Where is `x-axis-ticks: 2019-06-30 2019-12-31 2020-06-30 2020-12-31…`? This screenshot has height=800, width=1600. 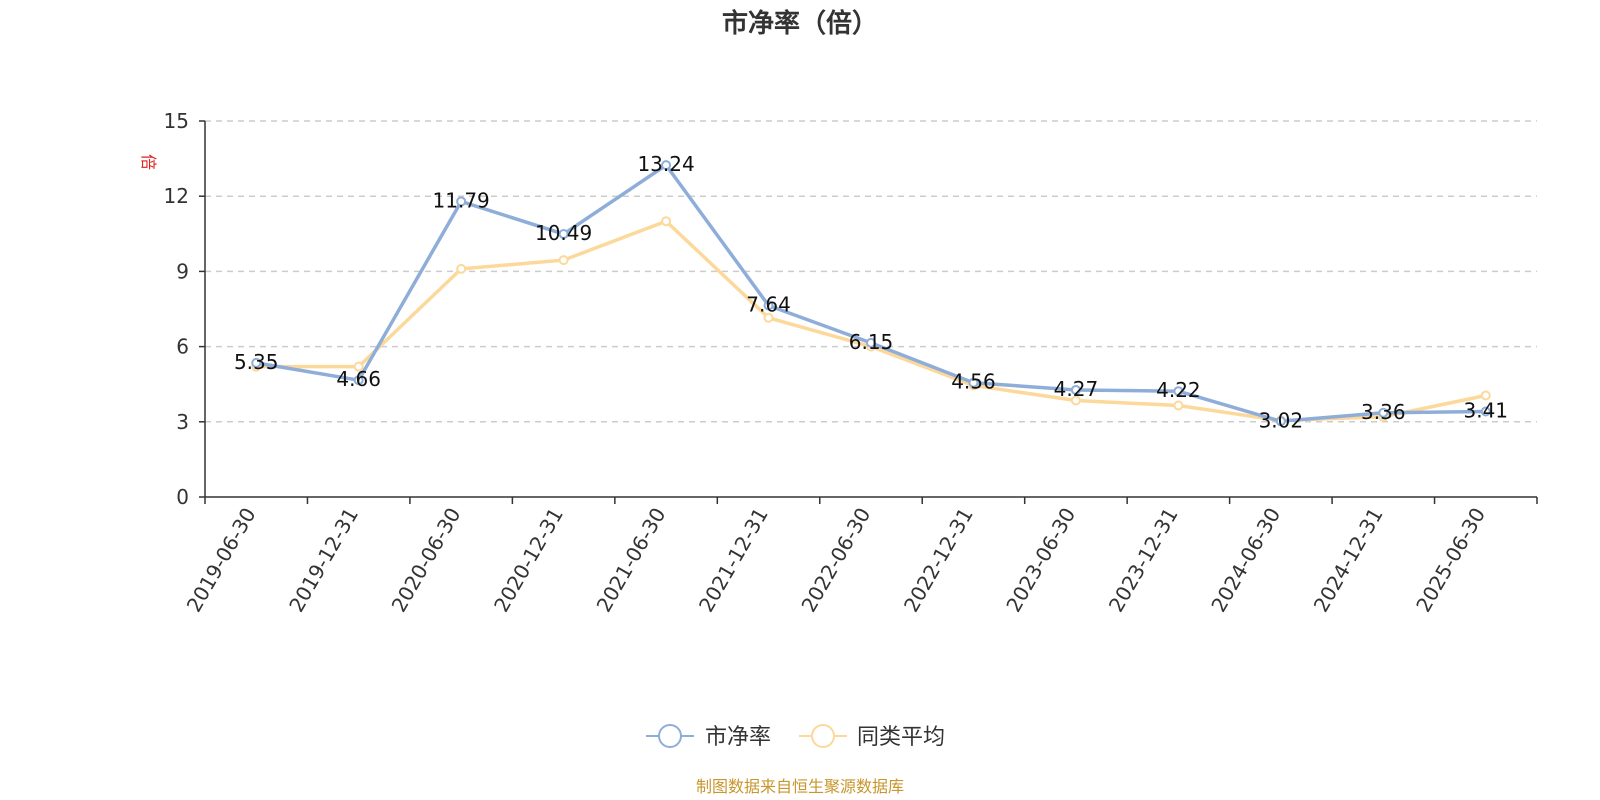 x-axis-ticks: 2019-06-30 2019-12-31 2020-06-30 2020-12-31… is located at coordinates (860, 557).